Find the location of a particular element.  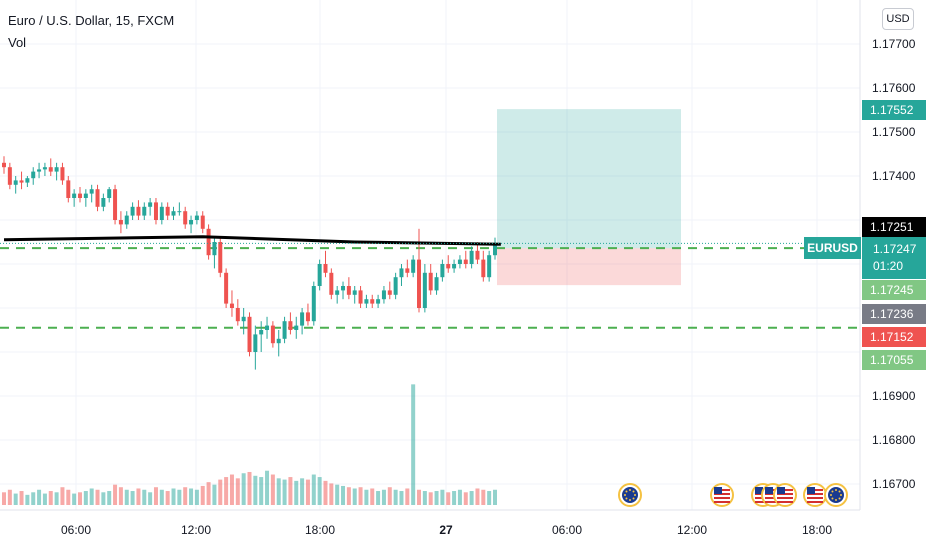

volume-indicator-label: Vol is located at coordinates (17, 42).